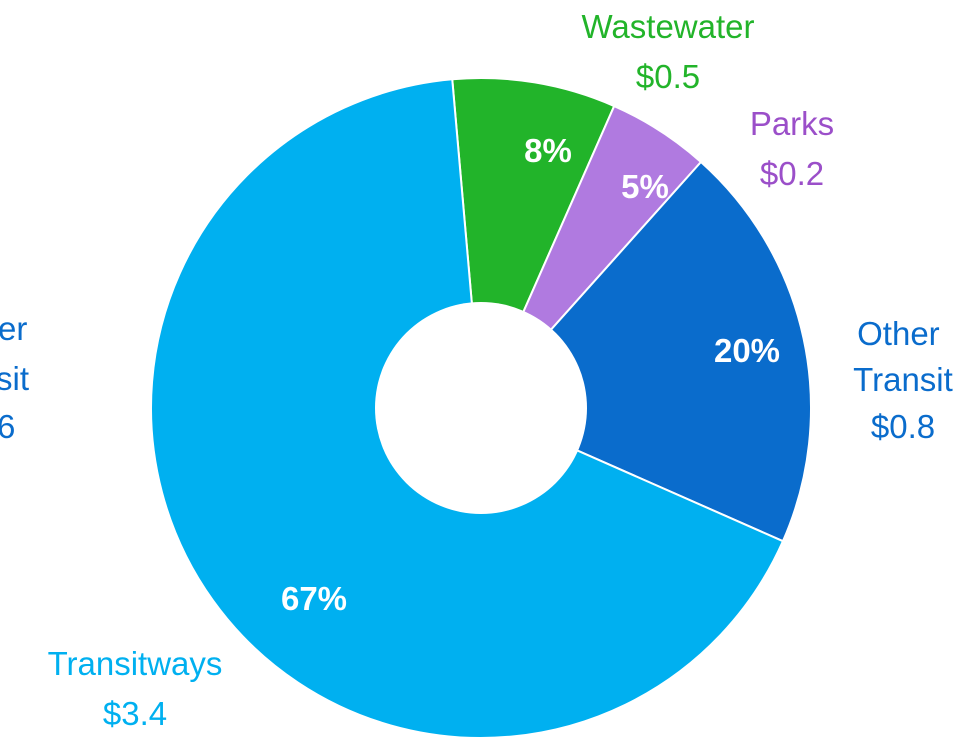 The image size is (976, 741). What do you see at coordinates (645, 186) in the screenshot?
I see `pct-label-parks: 5%` at bounding box center [645, 186].